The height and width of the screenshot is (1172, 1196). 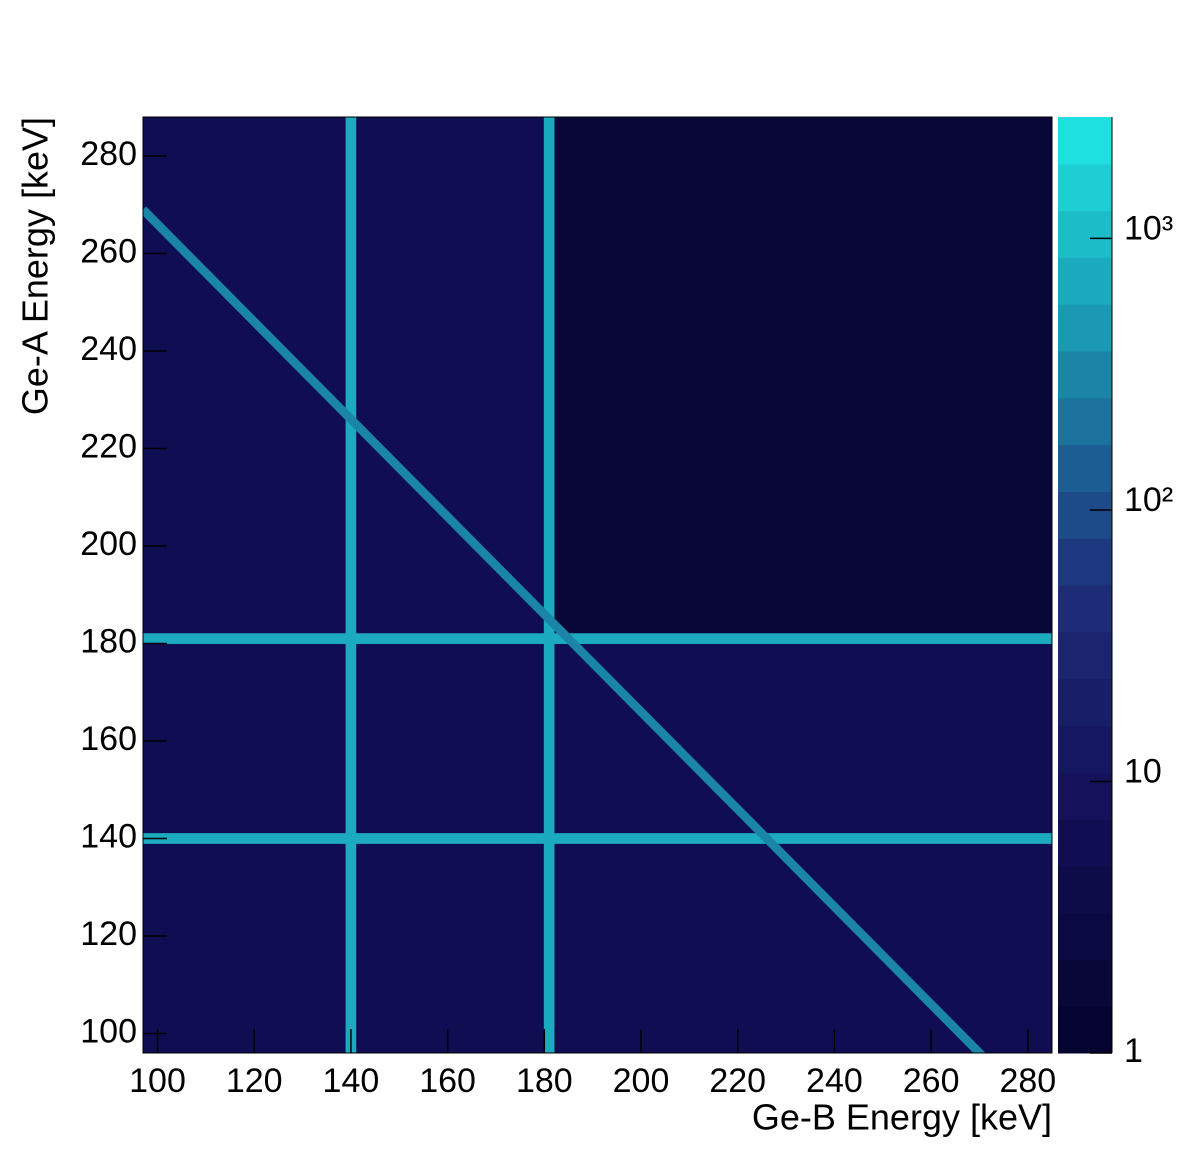 I want to click on y-tick-label: 160, so click(x=108, y=739).